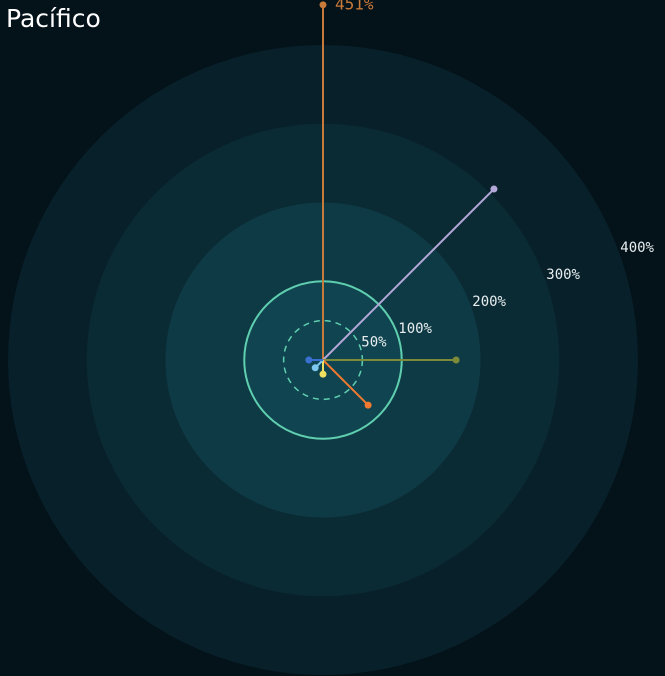  What do you see at coordinates (53, 18) in the screenshot?
I see `chart-title: Pacífico` at bounding box center [53, 18].